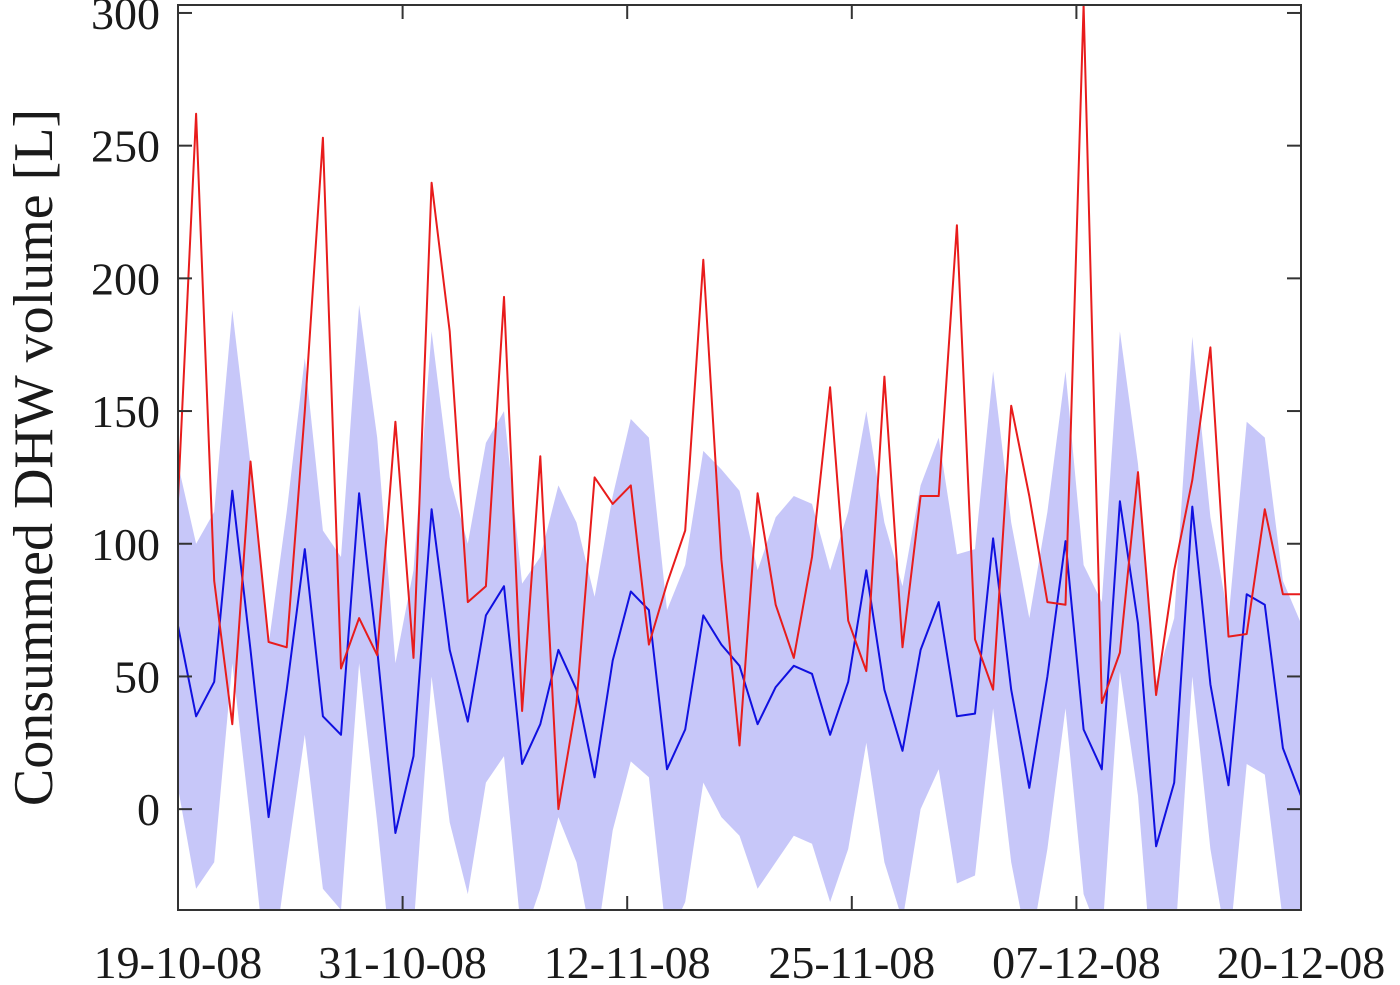 The image size is (1400, 985). I want to click on x-tick-label: 25-11-08, so click(851, 961).